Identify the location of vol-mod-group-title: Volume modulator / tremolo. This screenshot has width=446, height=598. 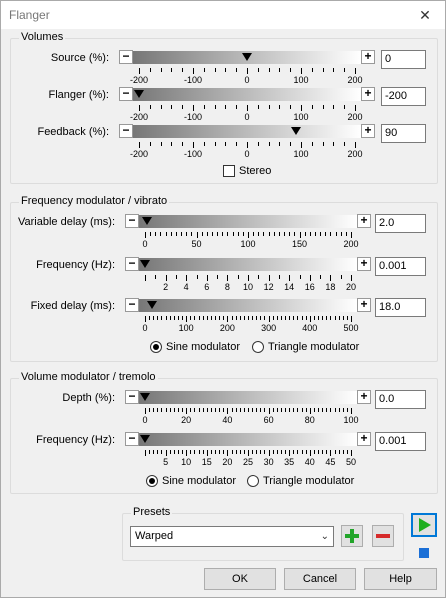
(88, 377).